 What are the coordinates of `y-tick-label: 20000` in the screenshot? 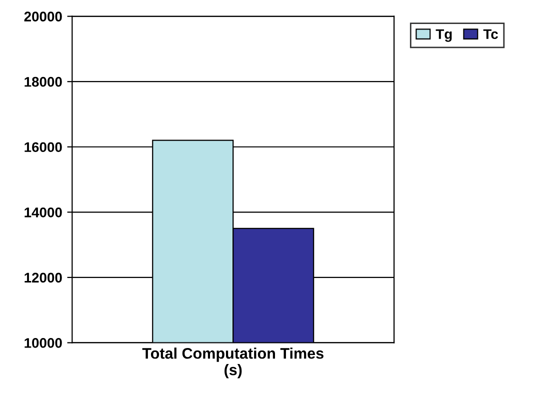 It's located at (43, 17).